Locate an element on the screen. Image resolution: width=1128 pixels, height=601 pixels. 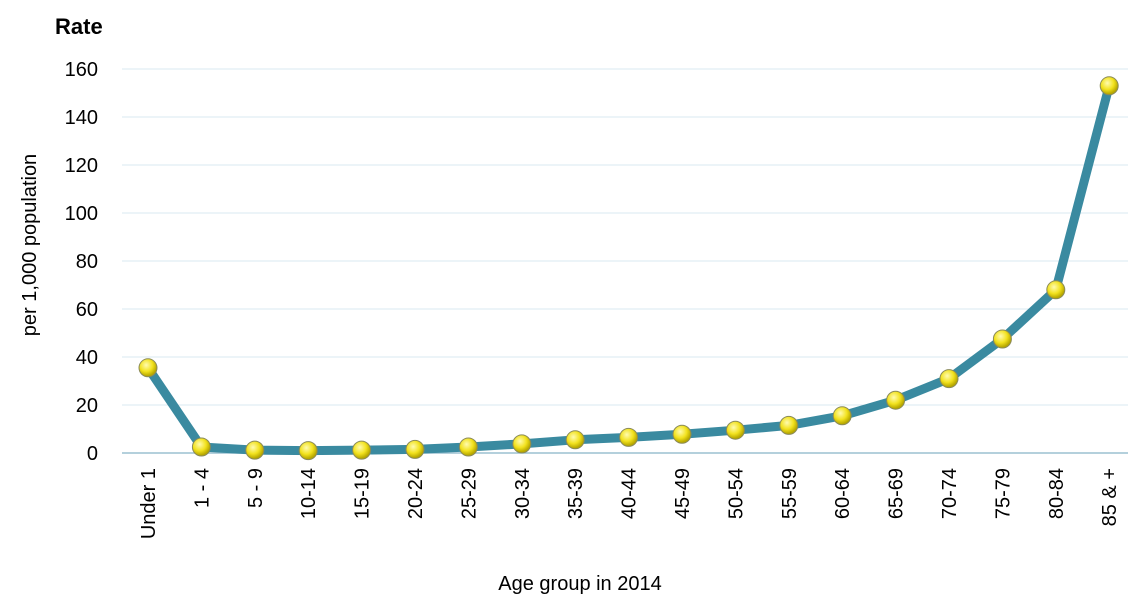
x-tick-label: 35-39 is located at coordinates (576, 493).